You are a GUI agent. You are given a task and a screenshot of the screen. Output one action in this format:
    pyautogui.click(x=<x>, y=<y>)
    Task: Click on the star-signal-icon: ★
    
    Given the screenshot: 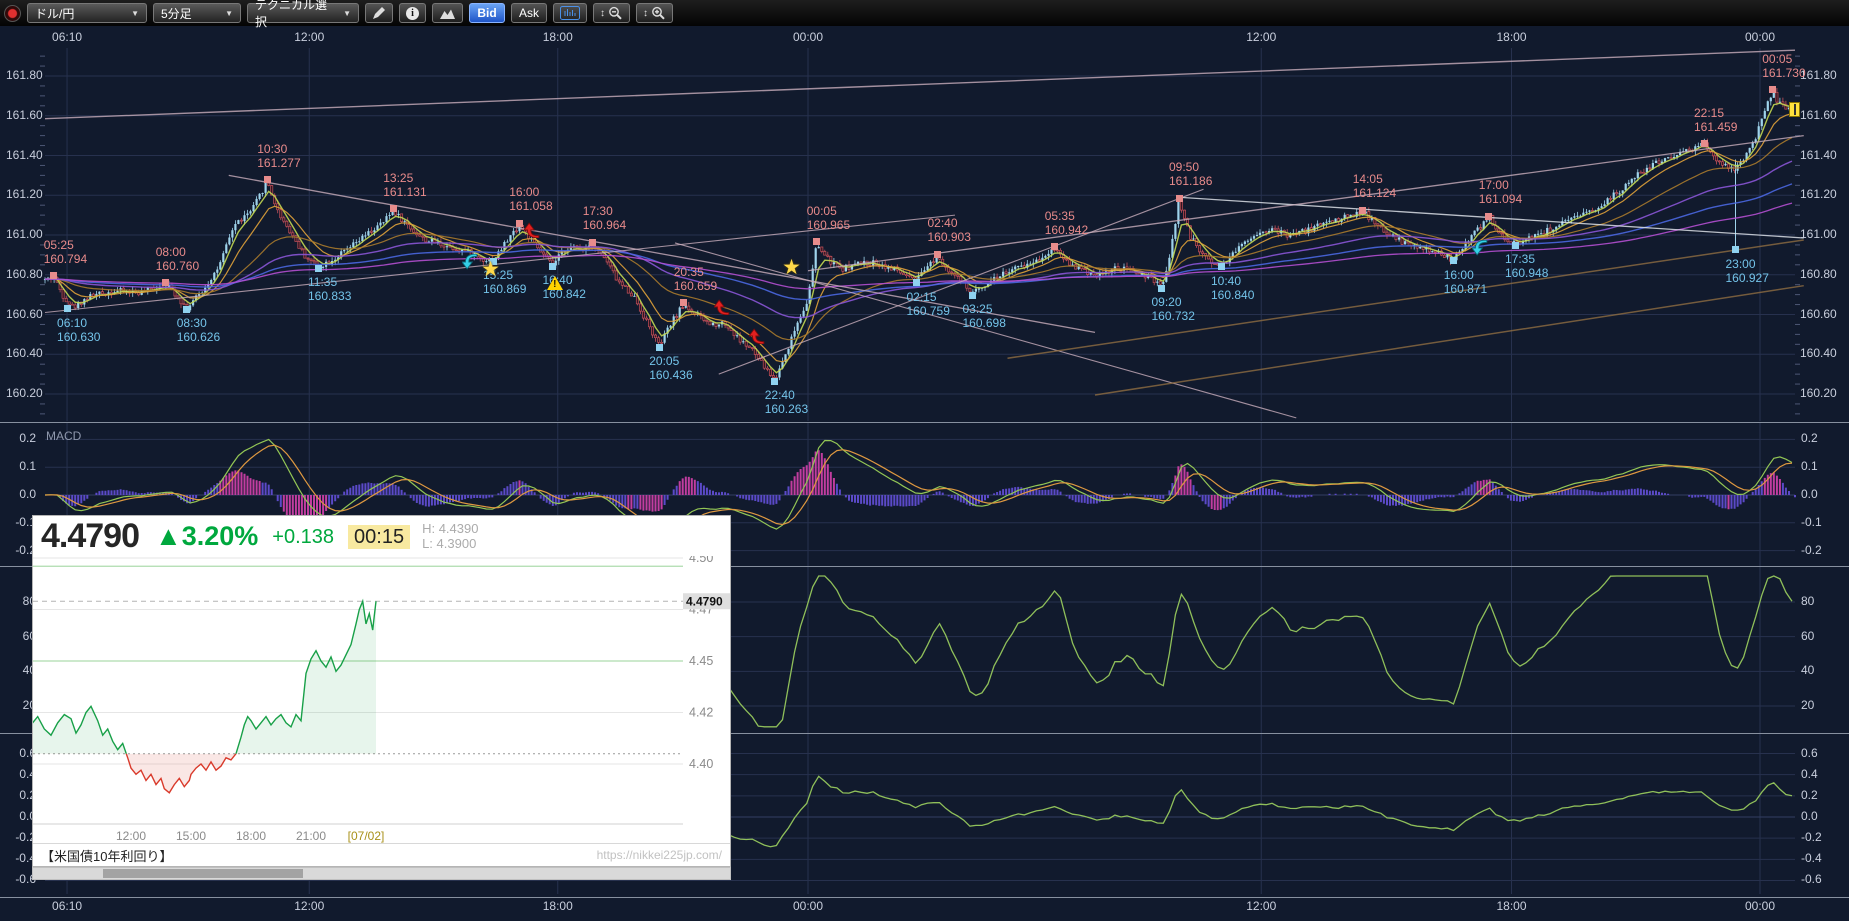 What is the action you would take?
    pyautogui.click(x=490, y=269)
    